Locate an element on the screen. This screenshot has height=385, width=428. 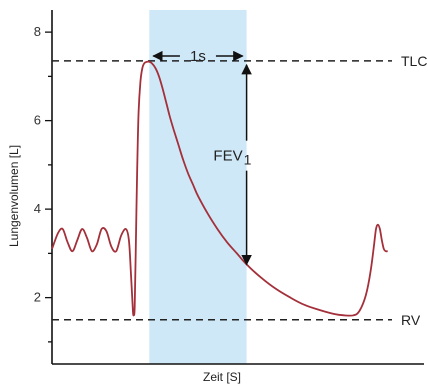
x-axis-label: Zeit [S] is located at coordinates (222, 377).